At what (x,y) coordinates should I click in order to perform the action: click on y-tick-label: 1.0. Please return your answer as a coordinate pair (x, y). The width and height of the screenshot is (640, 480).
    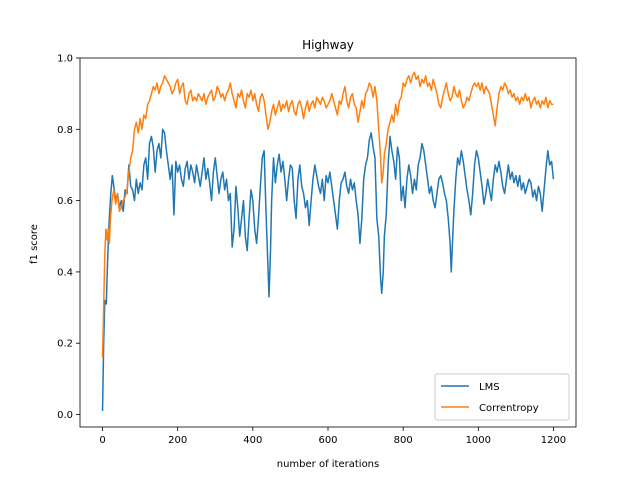
    Looking at the image, I should click on (65, 59).